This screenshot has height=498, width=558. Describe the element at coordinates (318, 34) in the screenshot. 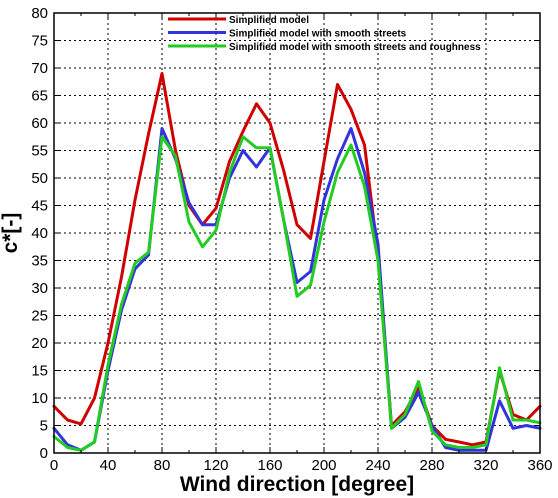

I see `legend-label-2: Simplified model with smooth streets` at that location.